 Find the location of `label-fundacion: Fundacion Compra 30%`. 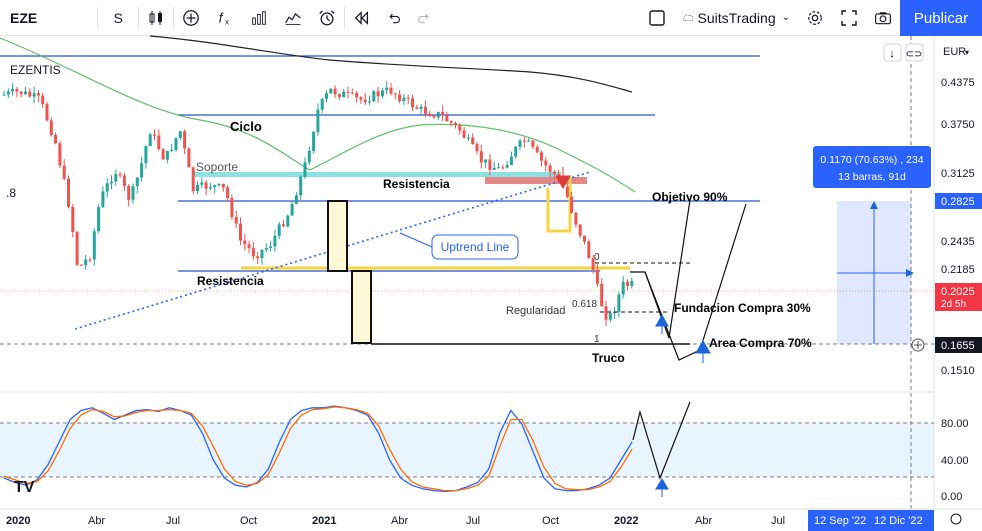

label-fundacion: Fundacion Compra 30% is located at coordinates (742, 308).